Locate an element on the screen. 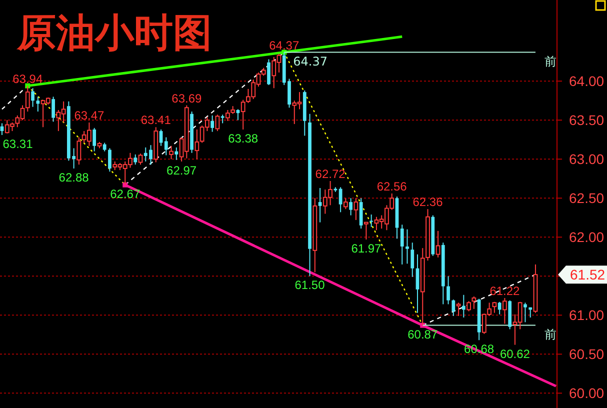 The height and width of the screenshot is (408, 607). data-label: 64.37 is located at coordinates (310, 61).